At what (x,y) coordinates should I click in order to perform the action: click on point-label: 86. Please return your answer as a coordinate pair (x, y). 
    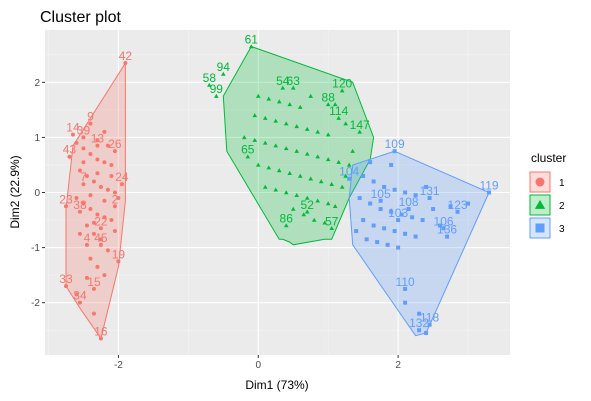
    Looking at the image, I should click on (287, 219).